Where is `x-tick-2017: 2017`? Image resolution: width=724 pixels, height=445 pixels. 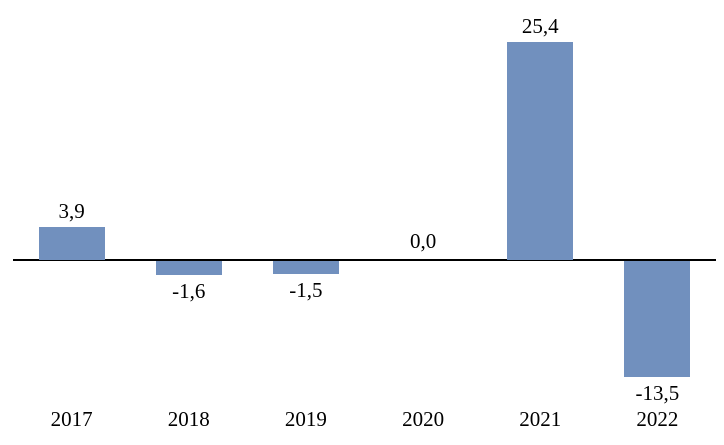 x-tick-2017: 2017 is located at coordinates (71, 419).